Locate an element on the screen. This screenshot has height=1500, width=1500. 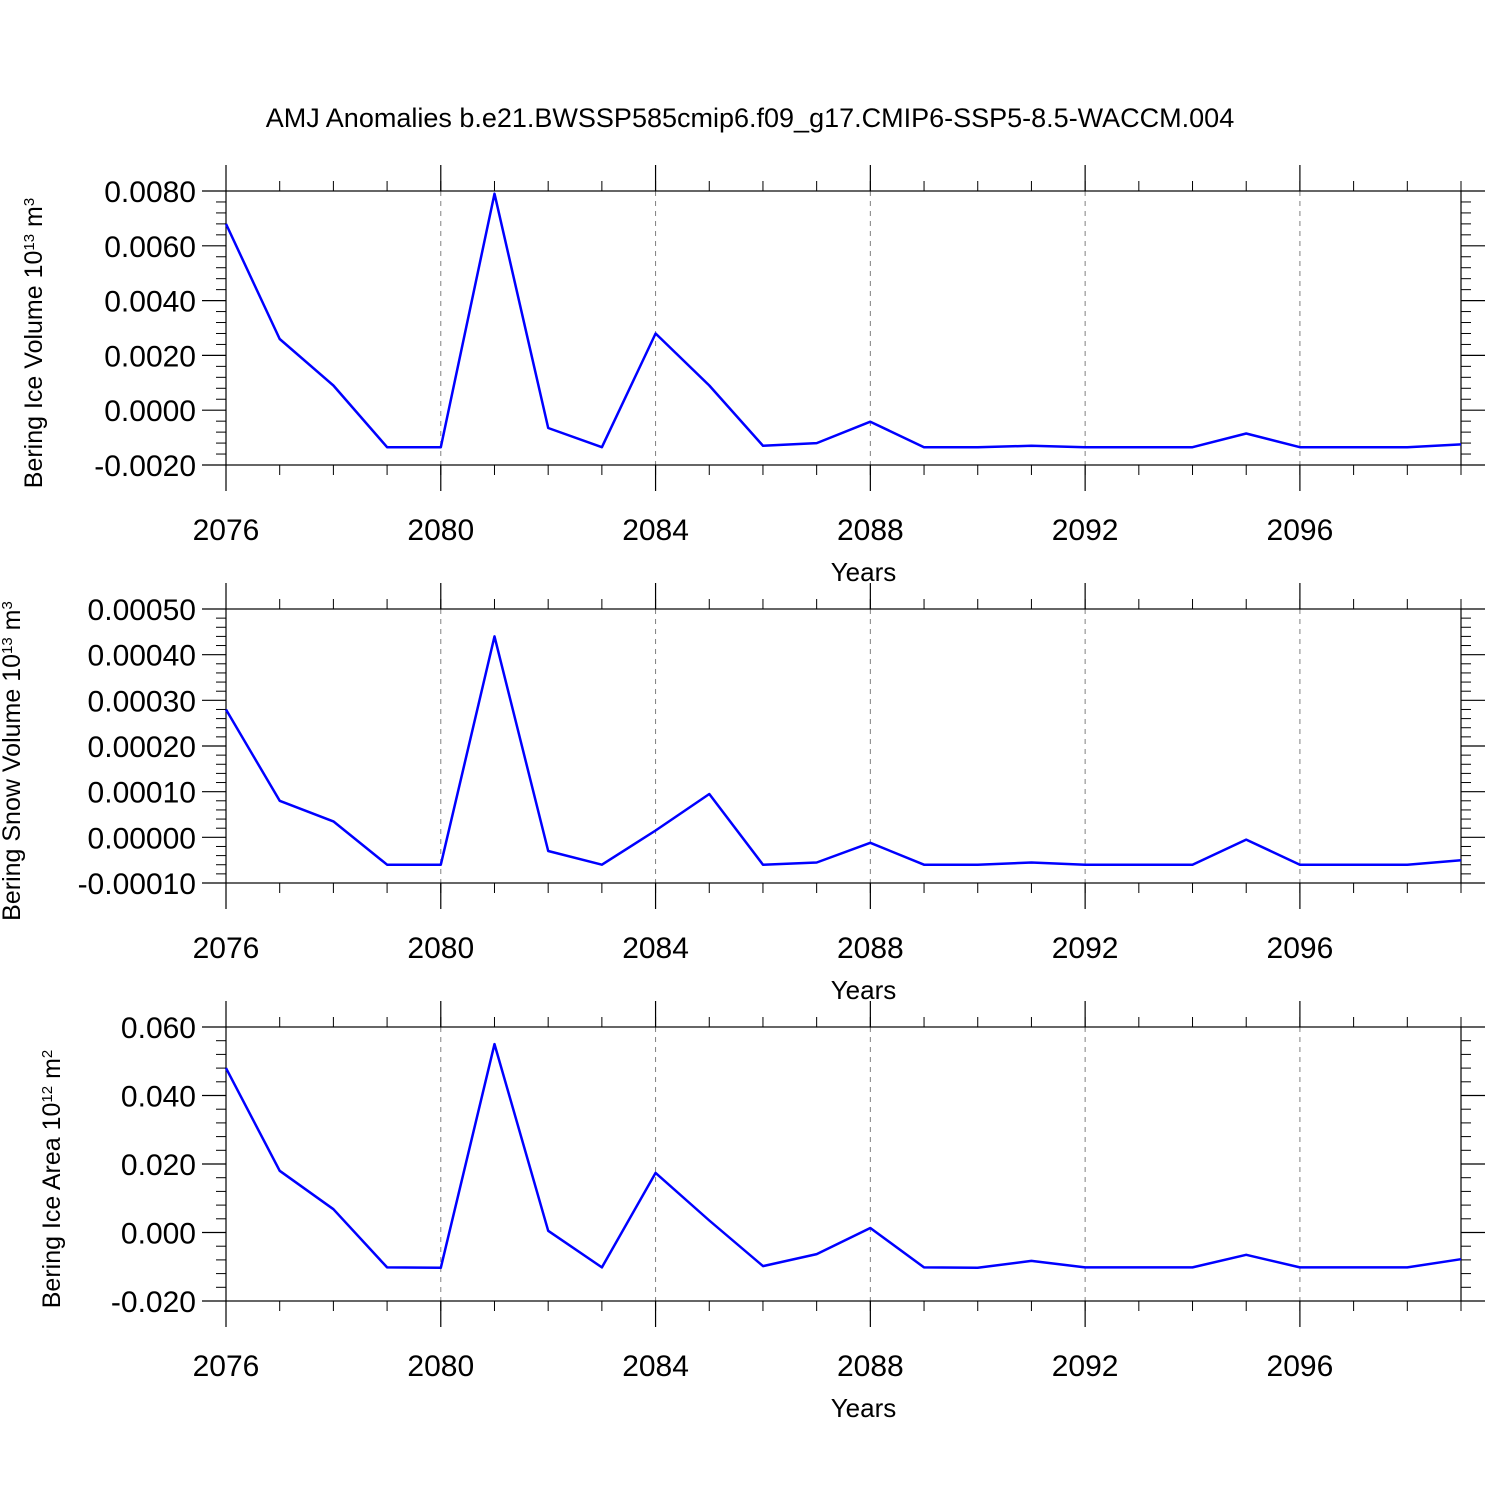
y-tick-label: -0.020 is located at coordinates (153, 1302).